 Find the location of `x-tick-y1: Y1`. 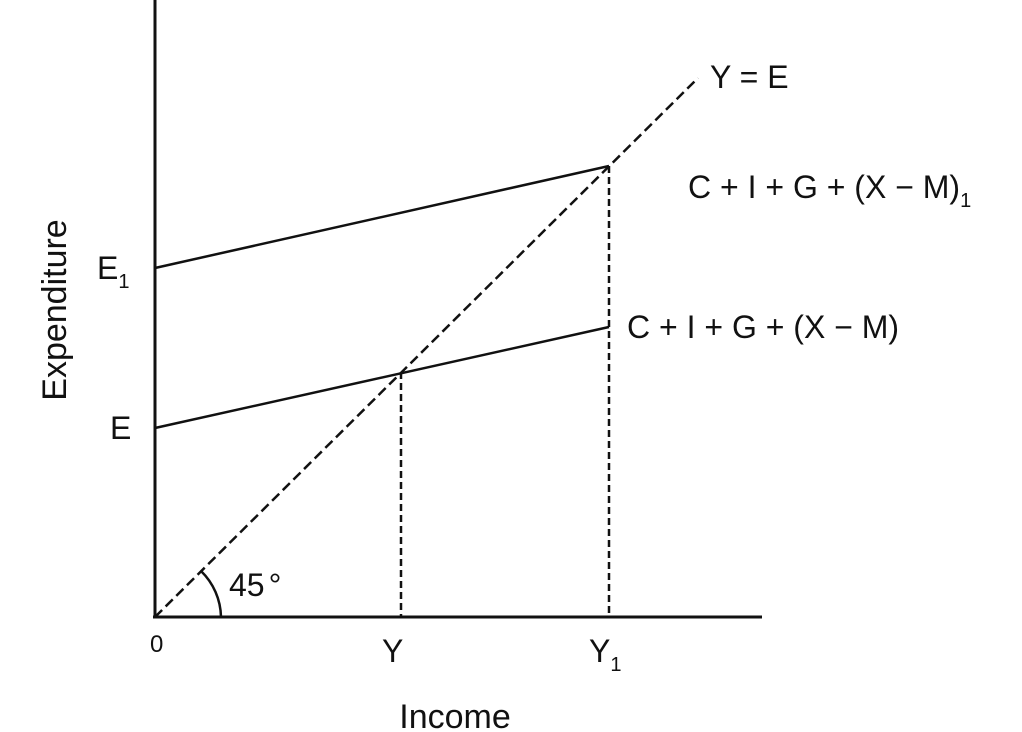

x-tick-y1: Y1 is located at coordinates (605, 654).